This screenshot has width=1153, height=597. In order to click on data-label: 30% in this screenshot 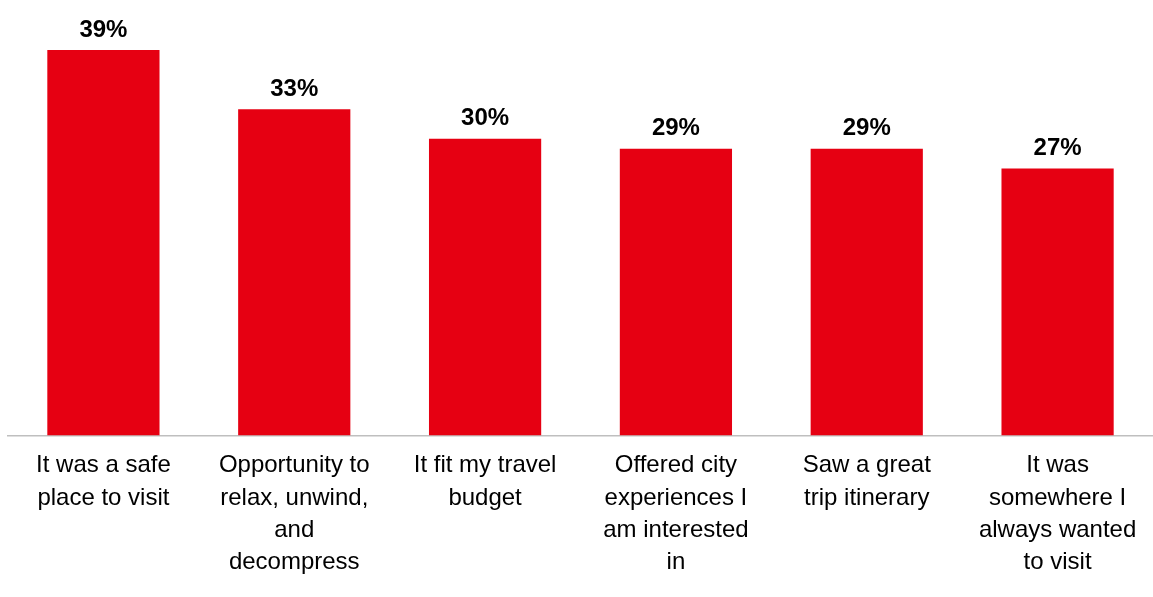, I will do `click(485, 117)`.